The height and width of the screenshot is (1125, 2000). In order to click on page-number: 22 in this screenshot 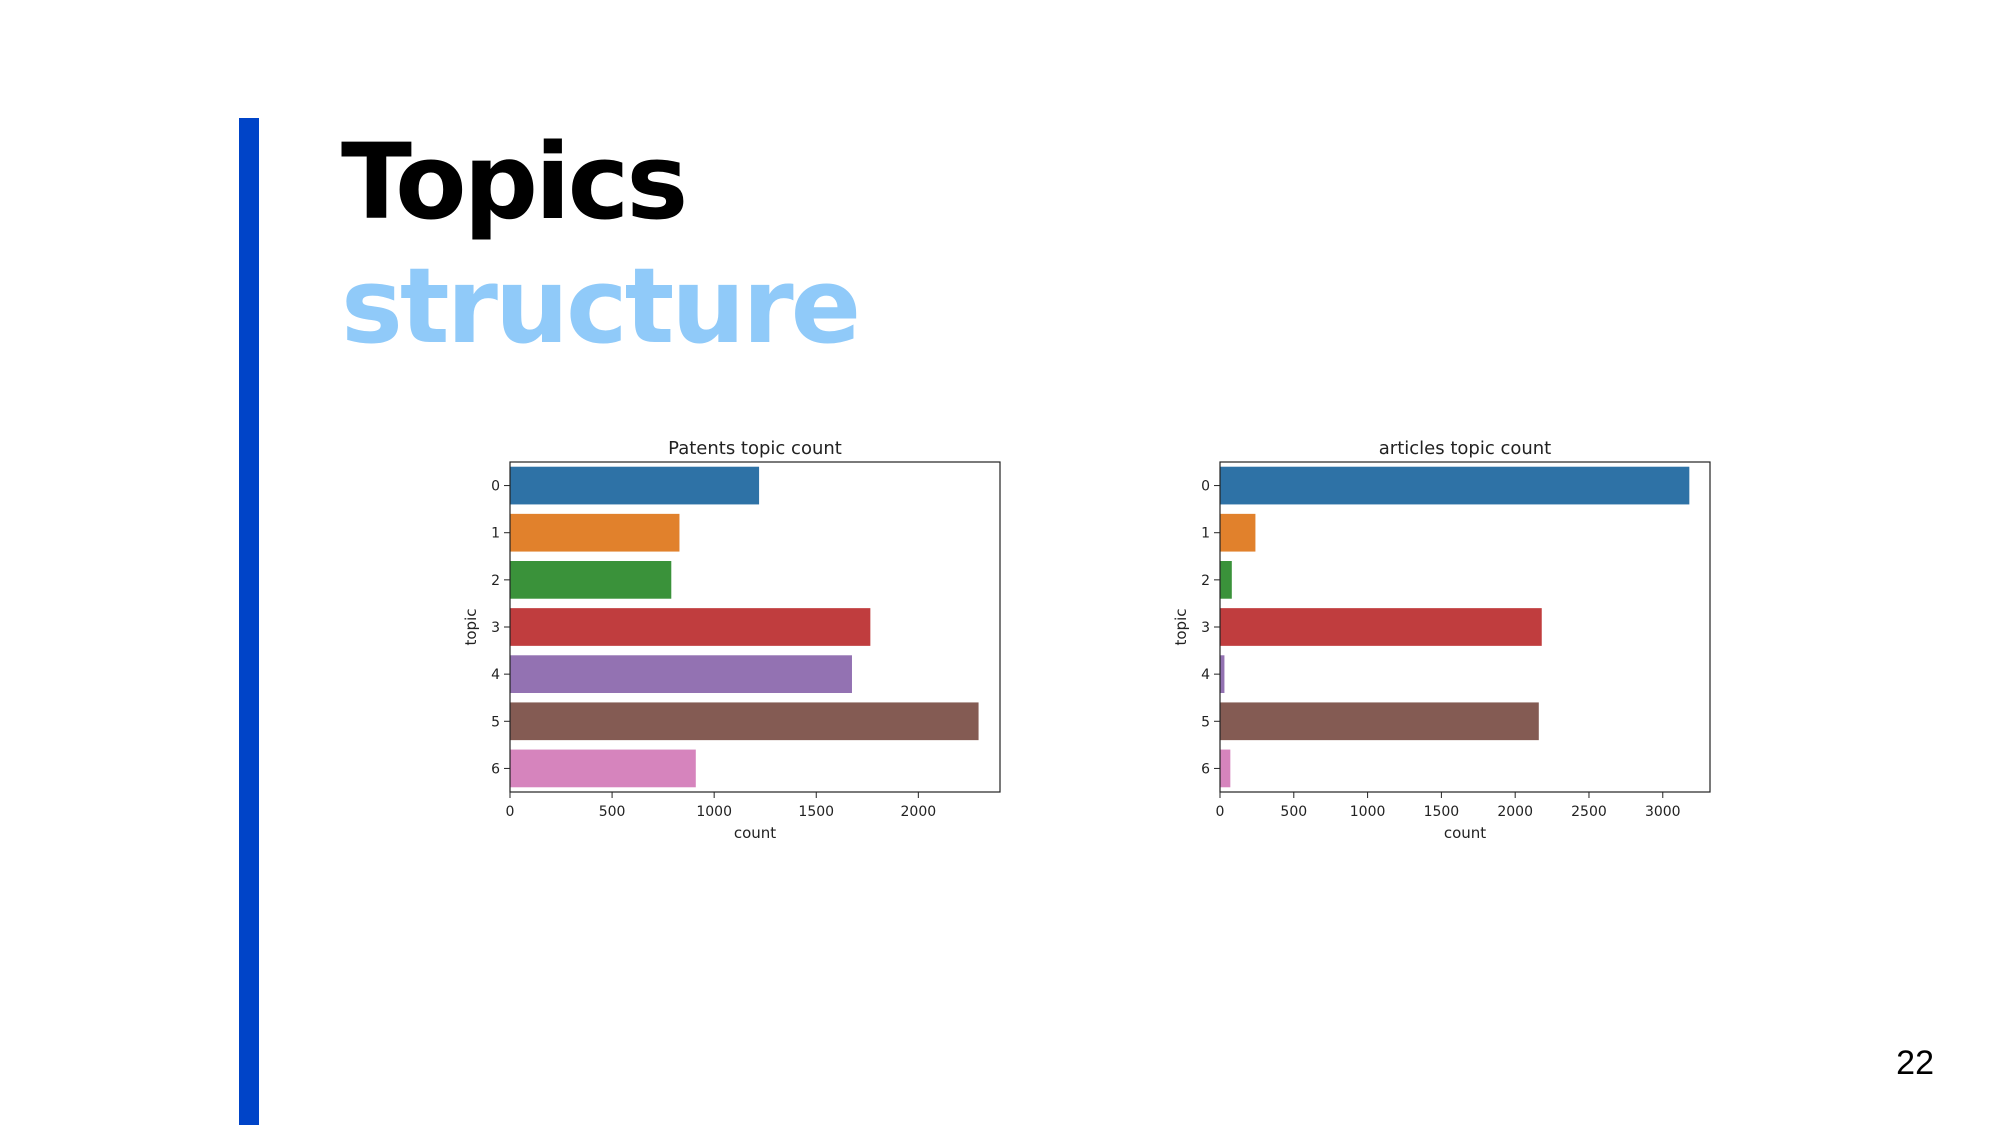, I will do `click(1915, 1063)`.